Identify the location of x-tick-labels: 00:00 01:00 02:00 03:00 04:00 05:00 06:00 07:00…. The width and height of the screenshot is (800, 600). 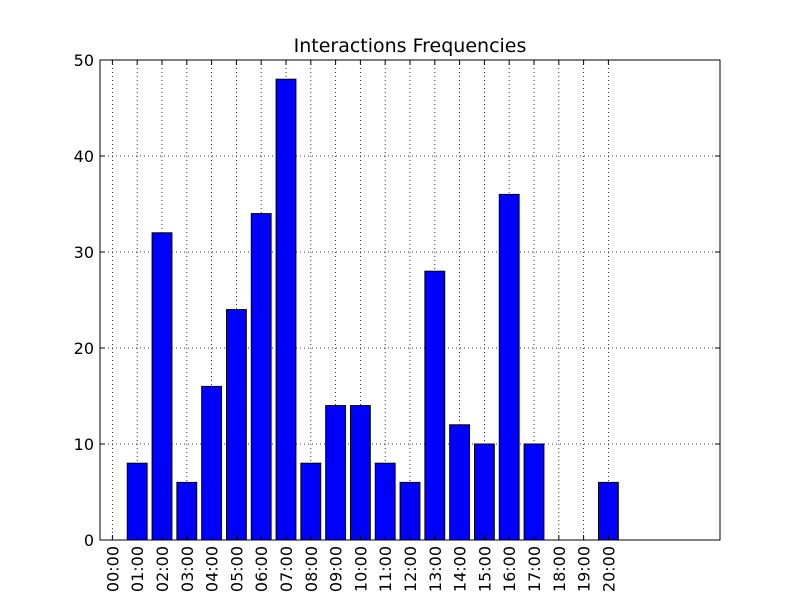
(360, 569).